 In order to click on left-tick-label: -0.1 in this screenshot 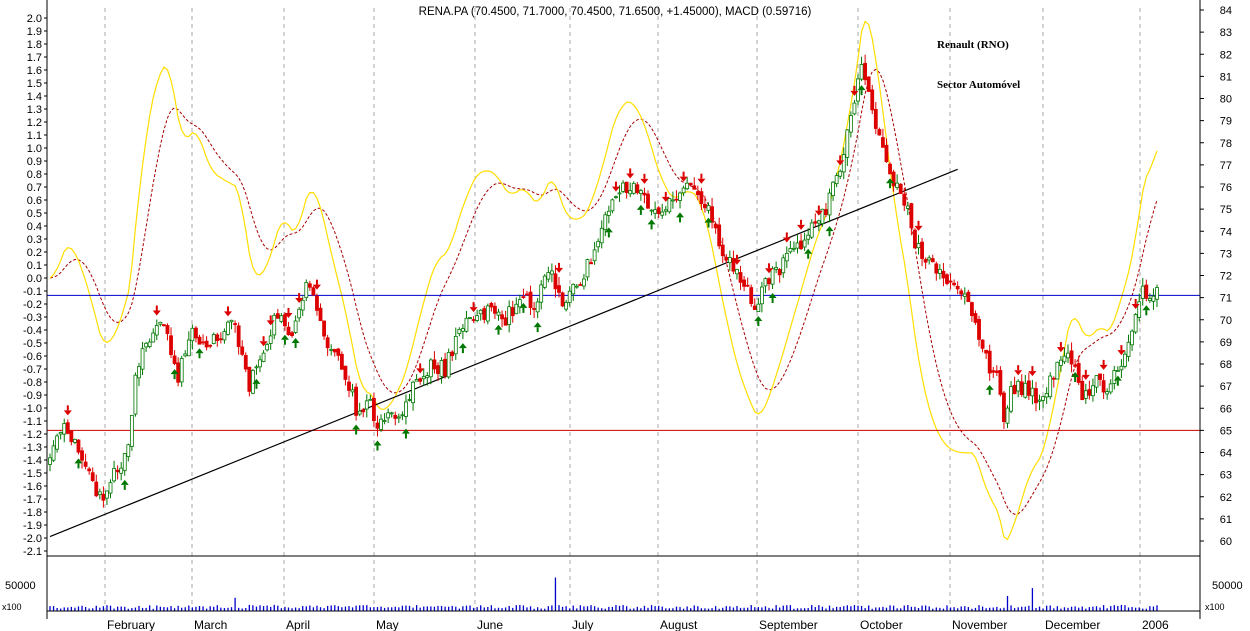, I will do `click(32, 292)`.